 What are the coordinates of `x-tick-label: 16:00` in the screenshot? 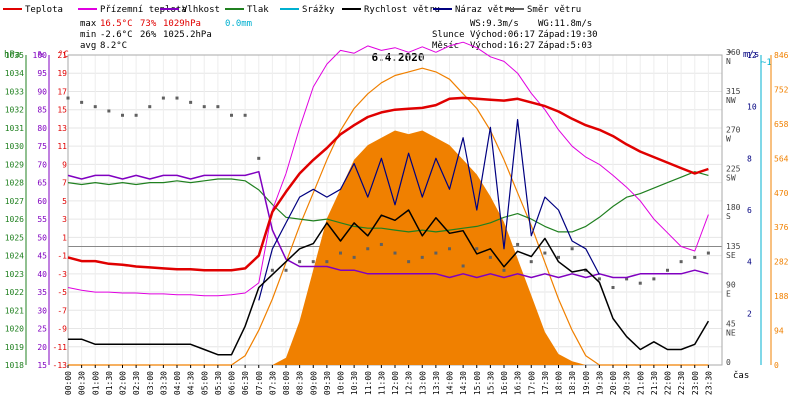 It's located at (504, 383).